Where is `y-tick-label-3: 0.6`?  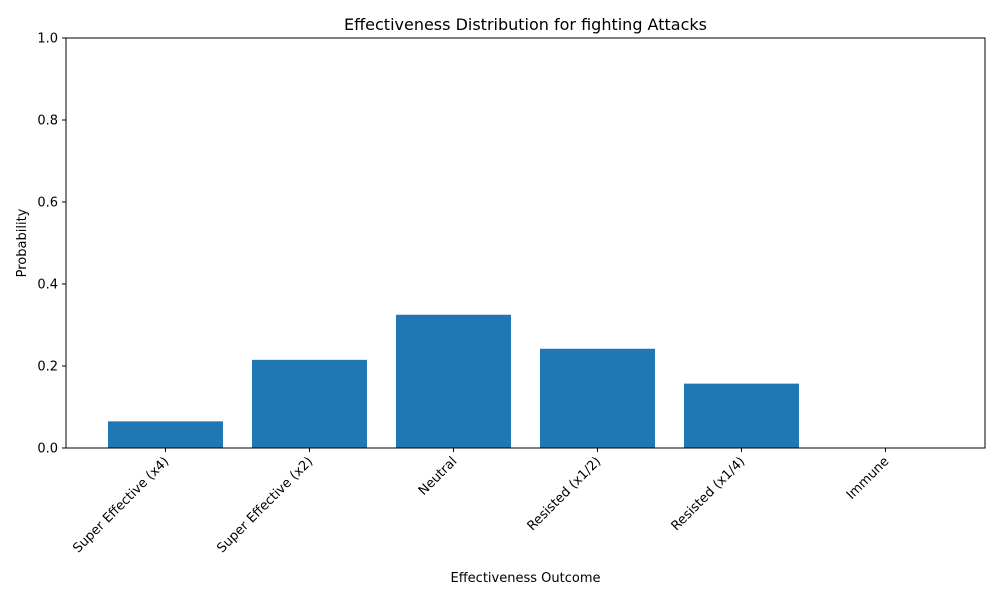
y-tick-label-3: 0.6 is located at coordinates (47, 203).